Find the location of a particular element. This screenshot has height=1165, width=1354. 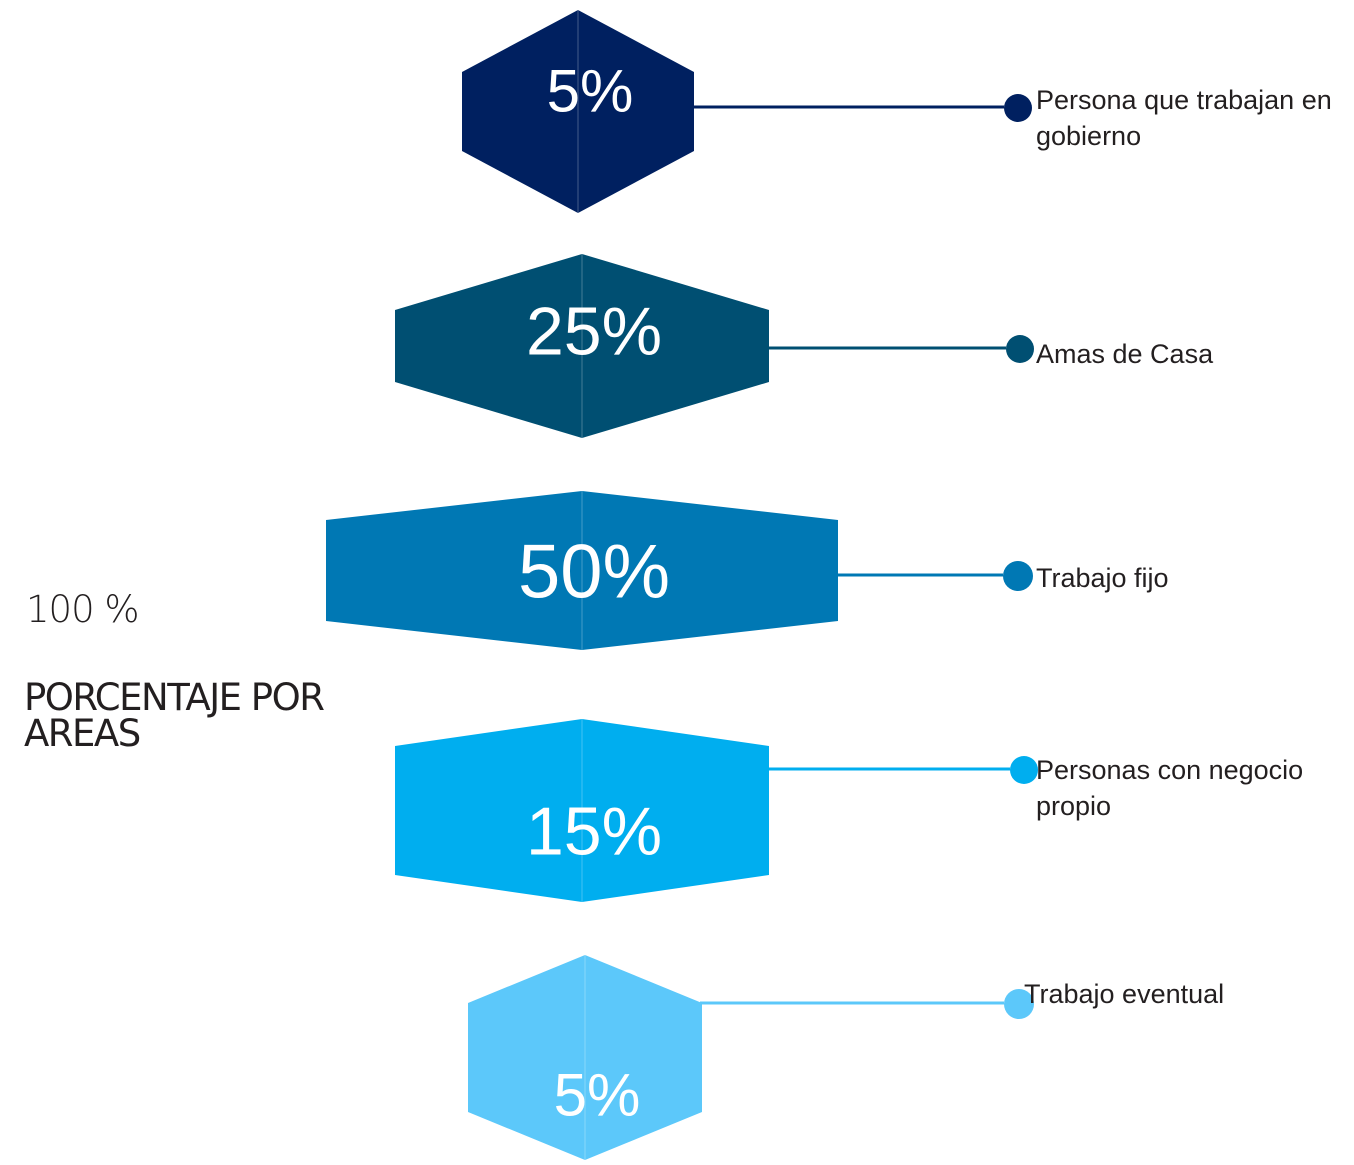

legend-label: Amas de Casa is located at coordinates (1125, 354).